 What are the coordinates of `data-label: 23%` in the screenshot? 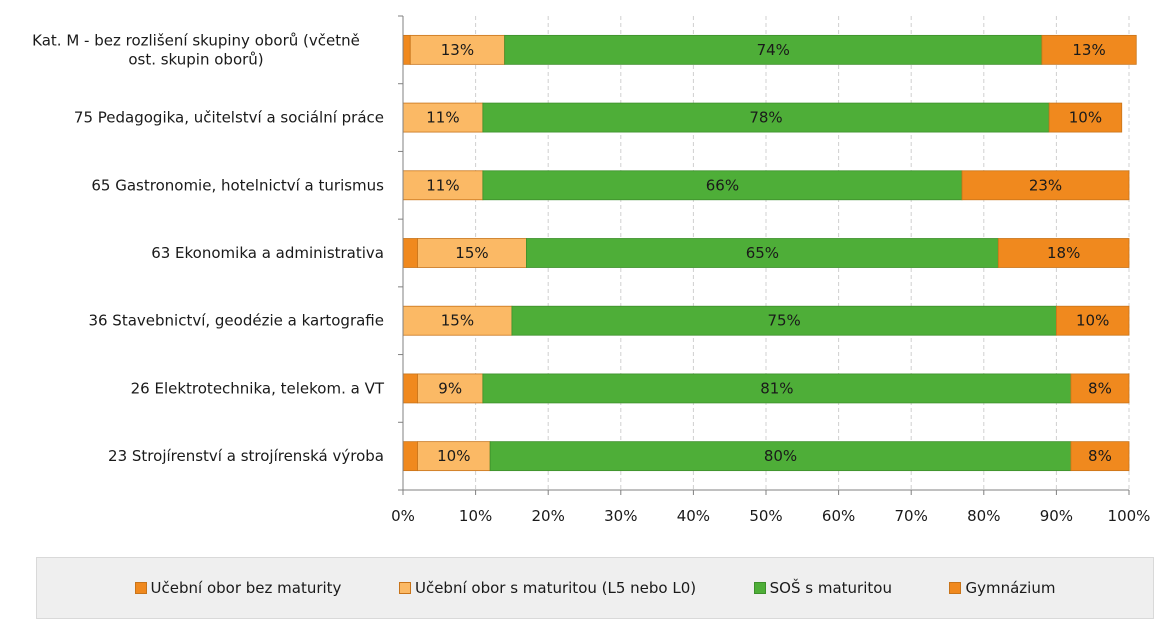 It's located at (1045, 185).